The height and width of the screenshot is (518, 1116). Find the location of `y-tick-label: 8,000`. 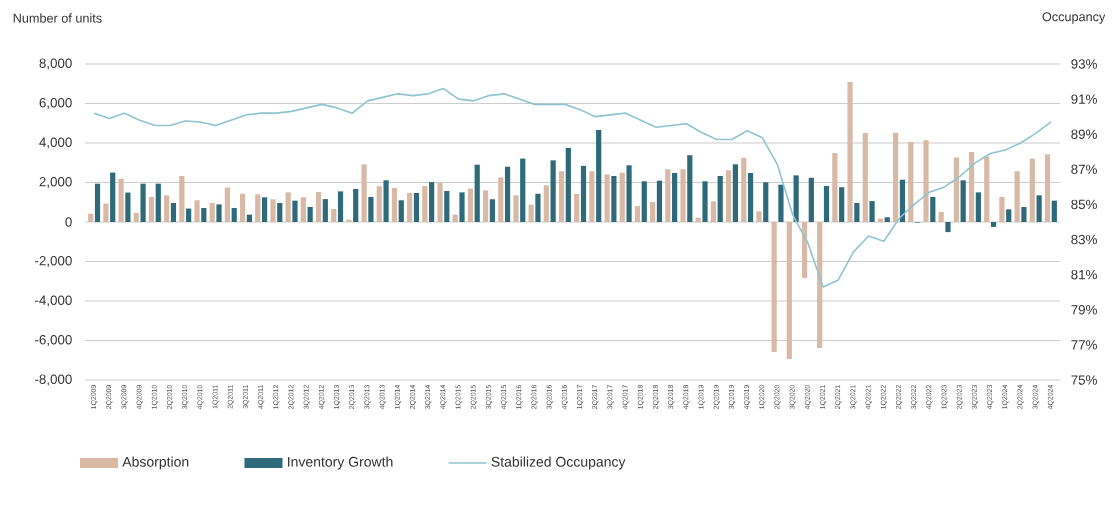

y-tick-label: 8,000 is located at coordinates (55, 64).